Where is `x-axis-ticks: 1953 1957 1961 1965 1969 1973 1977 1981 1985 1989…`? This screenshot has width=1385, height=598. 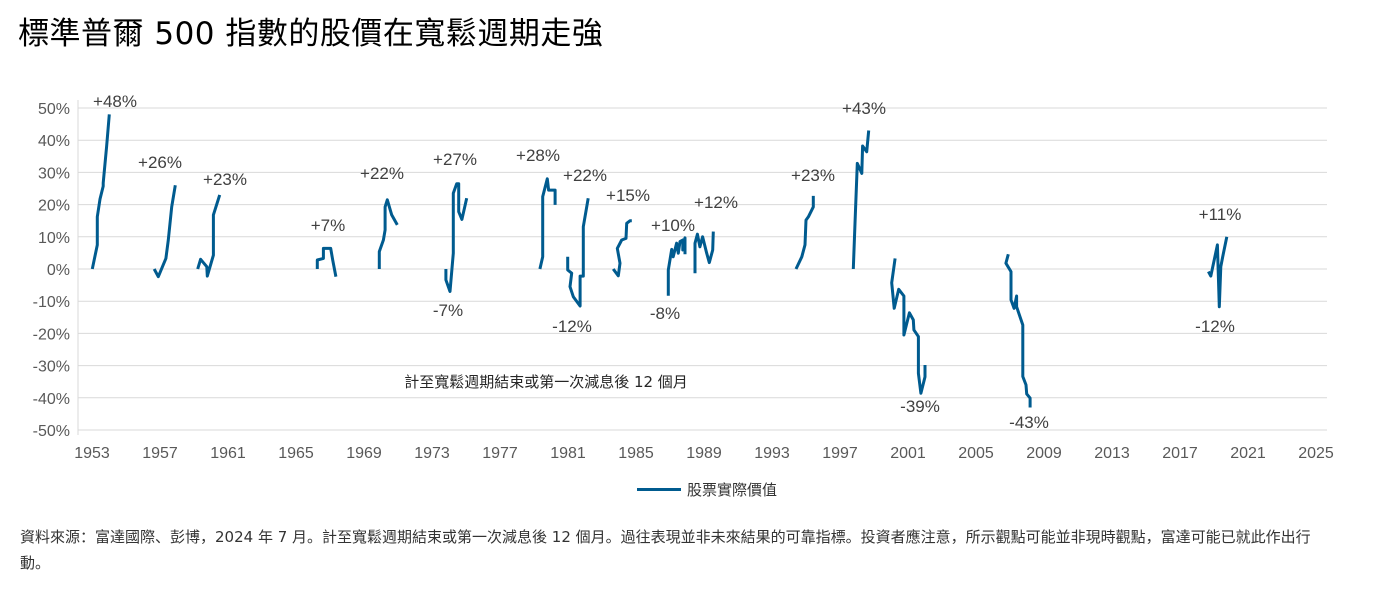
x-axis-ticks: 1953 1957 1961 1965 1969 1973 1977 1981 1985 1989… is located at coordinates (704, 453).